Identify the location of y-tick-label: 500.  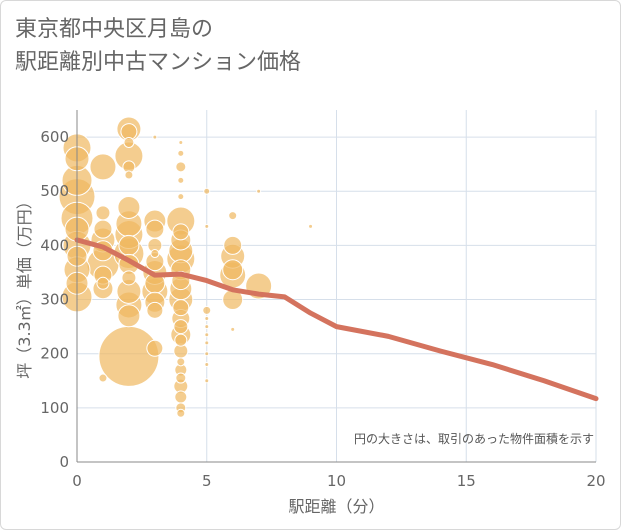
(54, 191).